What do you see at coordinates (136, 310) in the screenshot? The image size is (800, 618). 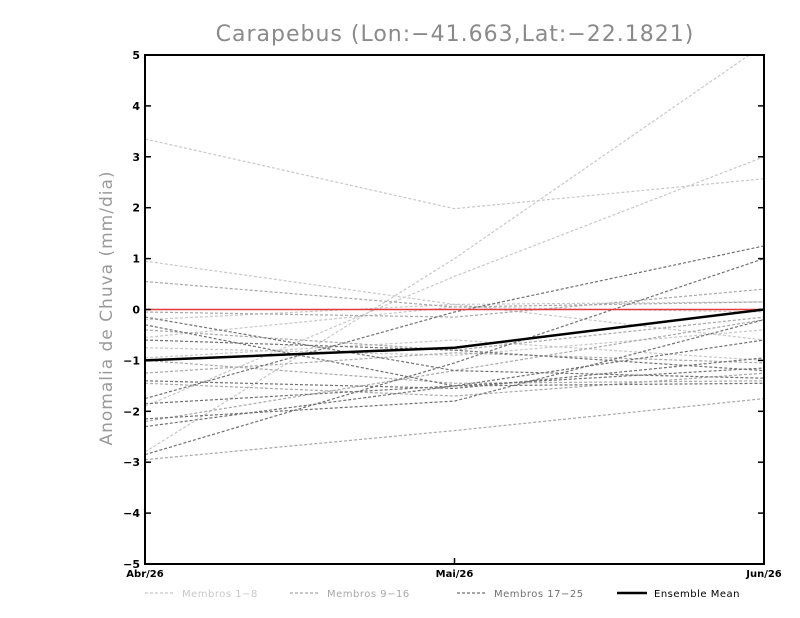 I see `y-tick-label: 0` at bounding box center [136, 310].